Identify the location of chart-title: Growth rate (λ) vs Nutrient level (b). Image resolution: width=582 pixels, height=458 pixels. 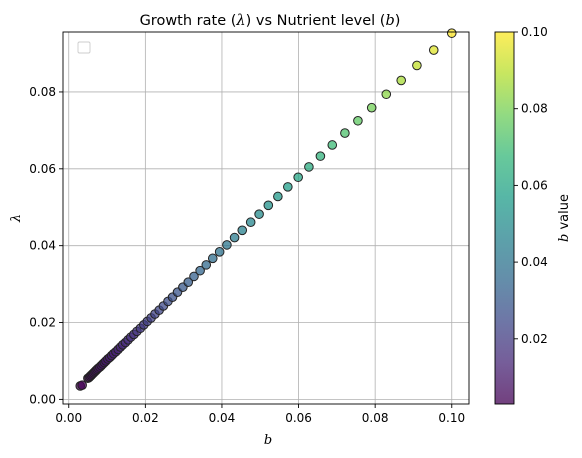
(270, 21).